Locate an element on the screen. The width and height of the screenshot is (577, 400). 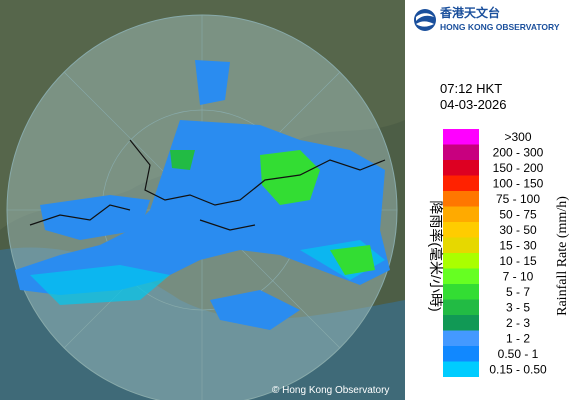
date: 04-03-2026 is located at coordinates (473, 104).